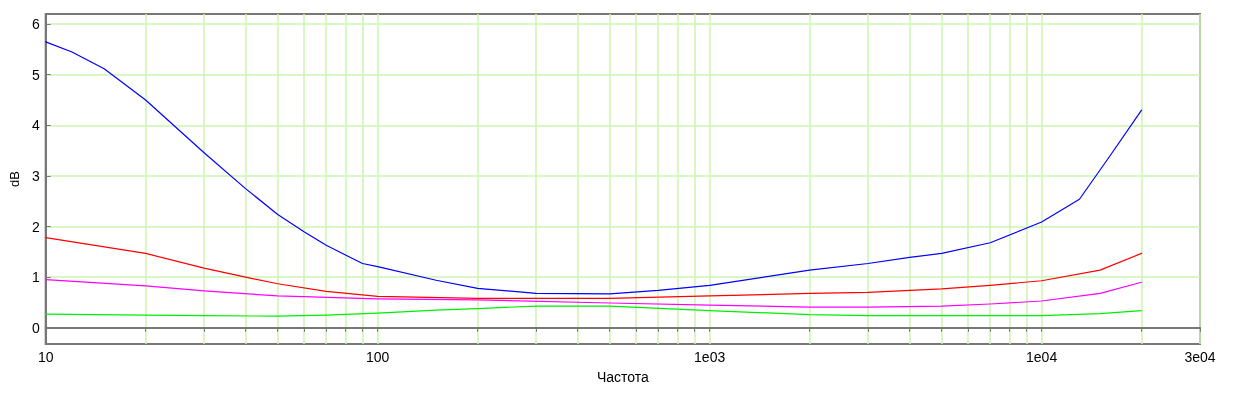 The image size is (1235, 400). Describe the element at coordinates (1042, 357) in the screenshot. I see `x-tick-label: 1e04` at that location.